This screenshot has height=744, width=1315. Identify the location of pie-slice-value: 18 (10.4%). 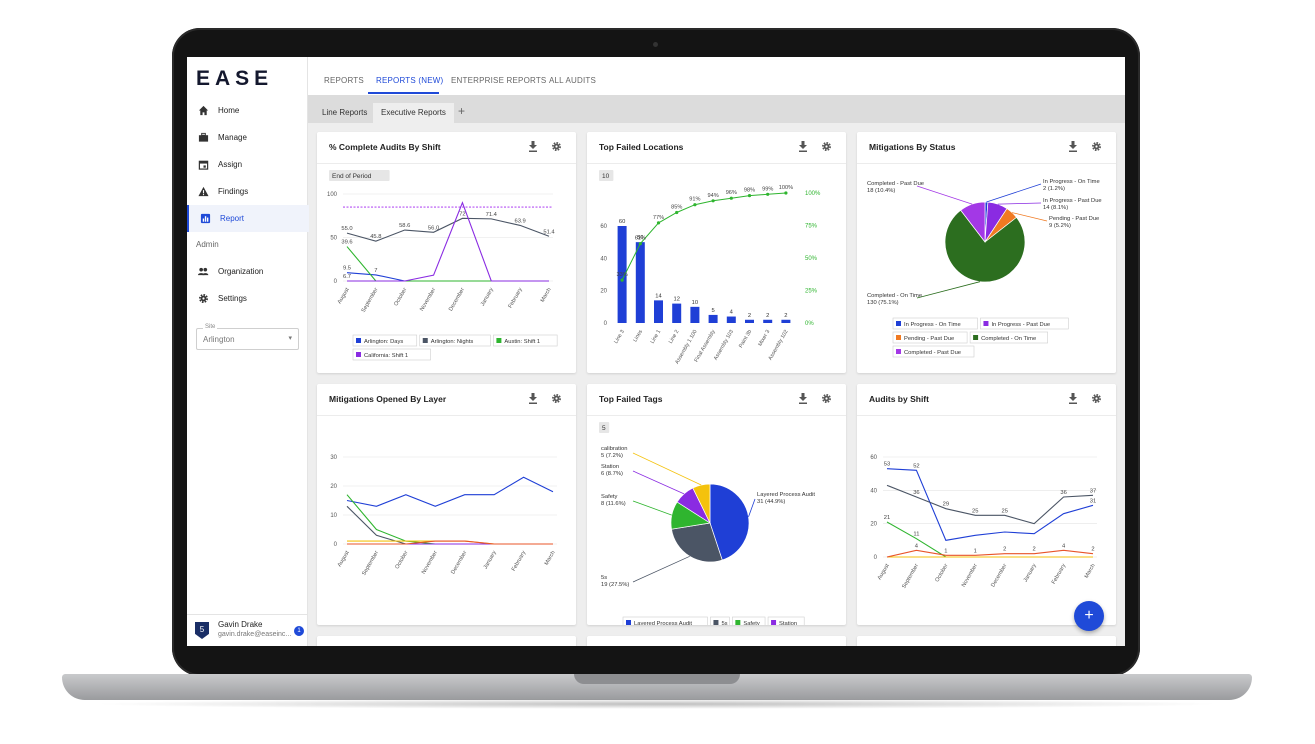
(881, 191).